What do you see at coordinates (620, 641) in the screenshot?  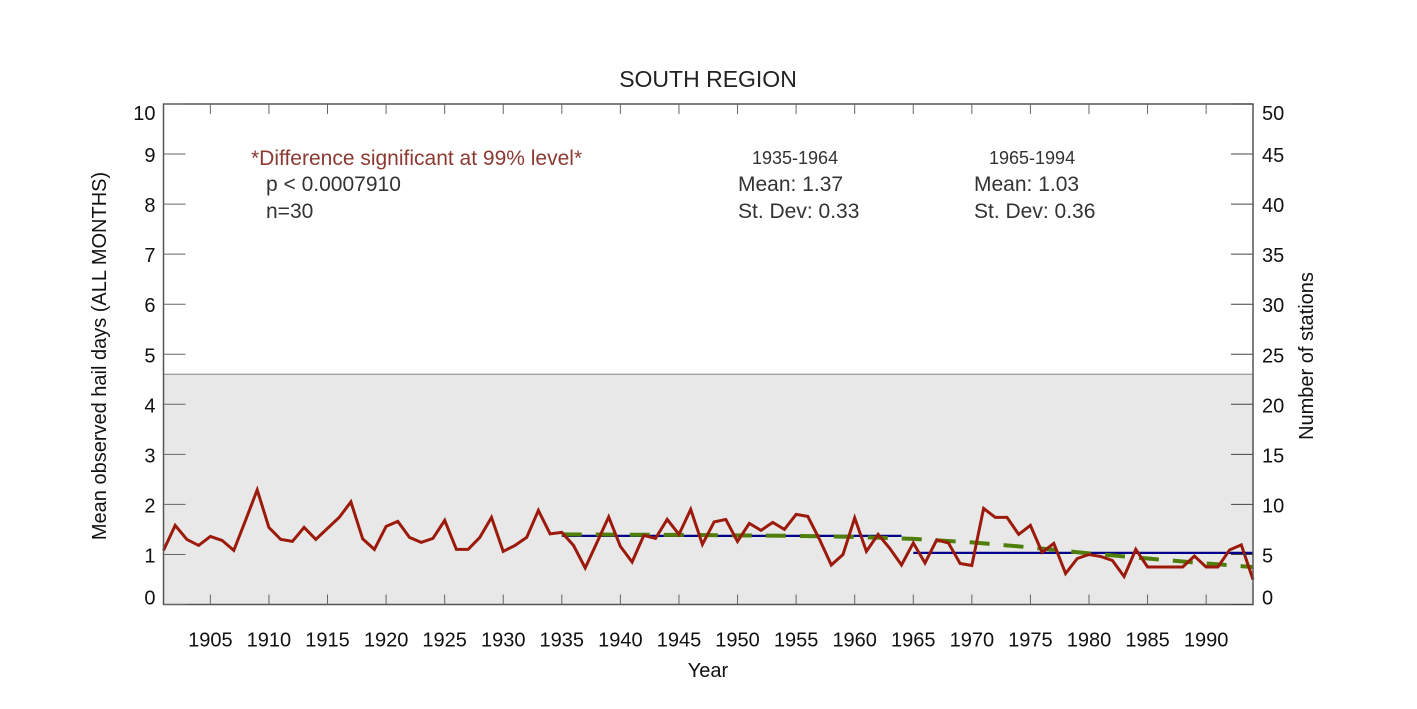 I see `x-tick-label: 1940` at bounding box center [620, 641].